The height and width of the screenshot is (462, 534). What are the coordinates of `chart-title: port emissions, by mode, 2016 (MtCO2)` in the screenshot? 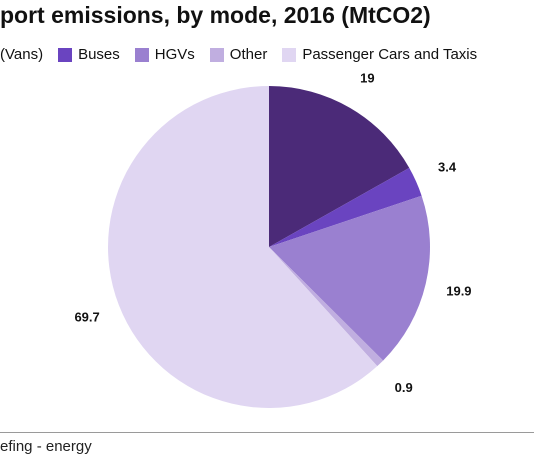 It's located at (215, 15).